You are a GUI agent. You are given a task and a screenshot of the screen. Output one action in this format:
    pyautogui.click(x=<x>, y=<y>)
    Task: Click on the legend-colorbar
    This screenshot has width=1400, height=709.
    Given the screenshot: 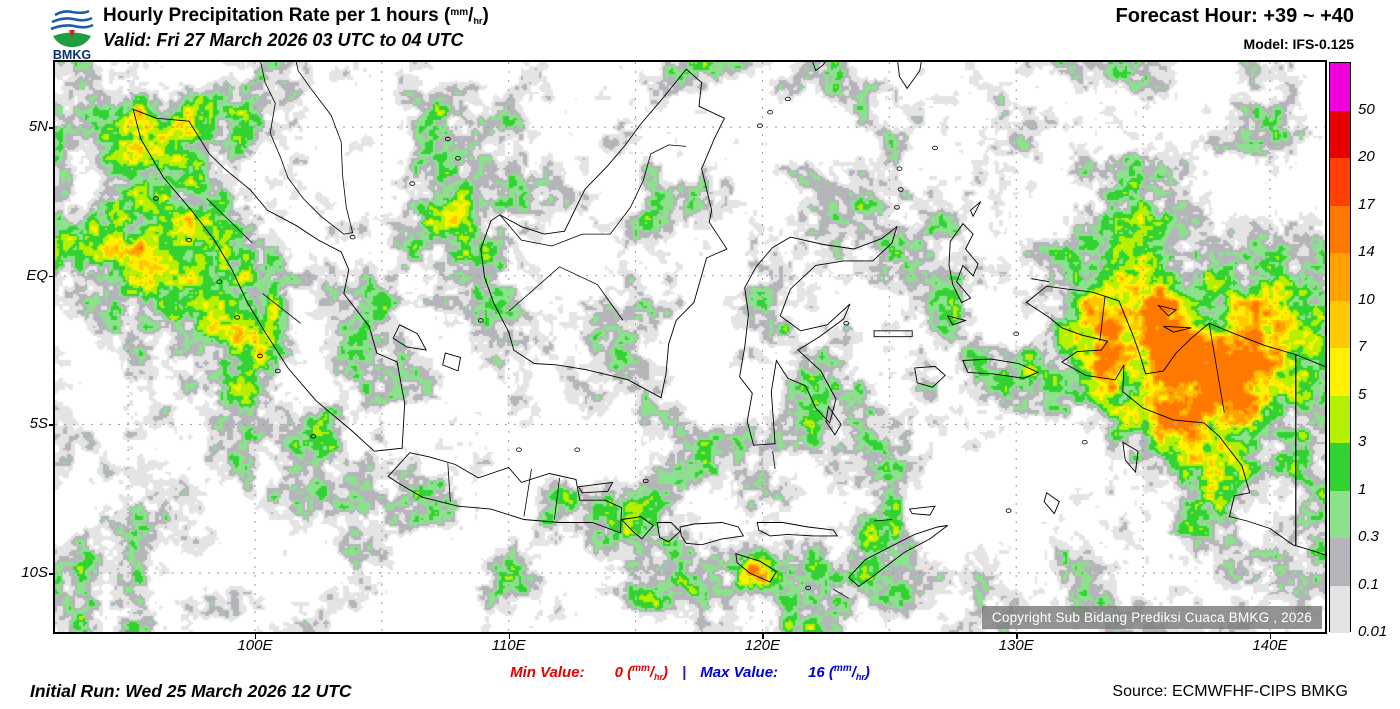 What is the action you would take?
    pyautogui.click(x=1340, y=347)
    